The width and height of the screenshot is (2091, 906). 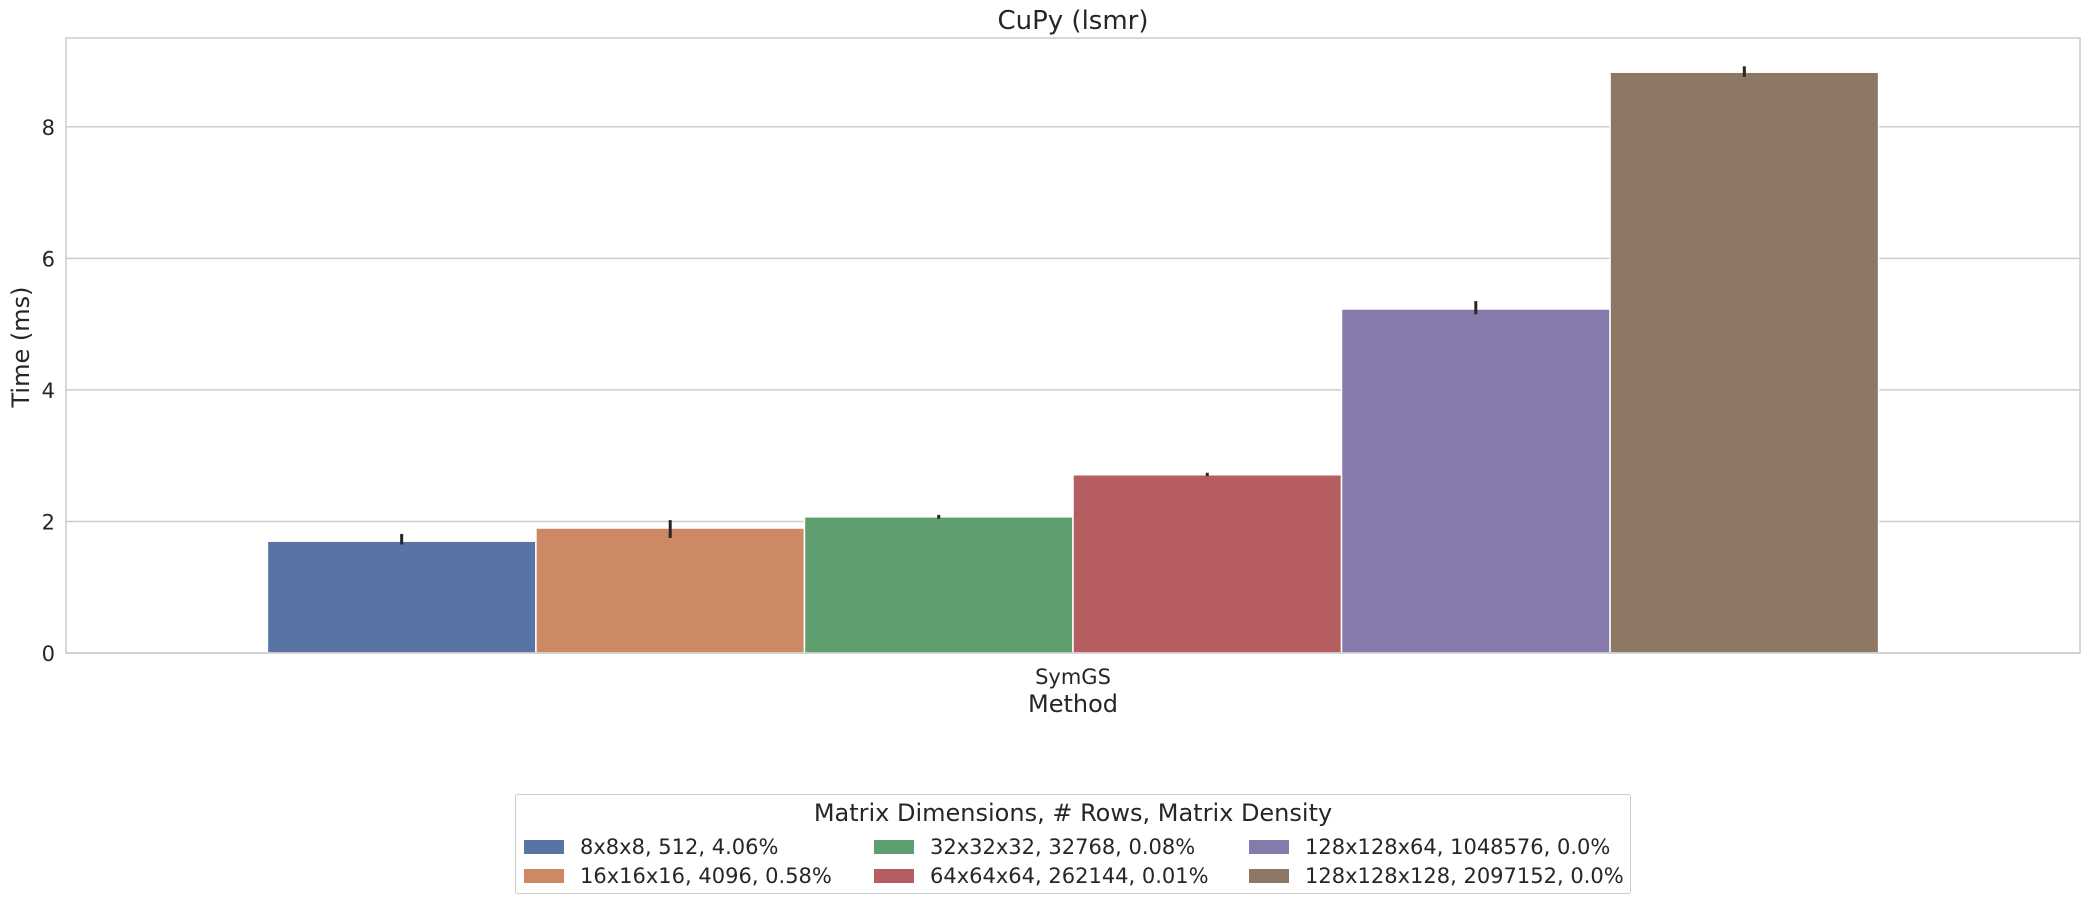 I want to click on legend-item: 8x8x8, 512, 4.06%, so click(x=651, y=847).